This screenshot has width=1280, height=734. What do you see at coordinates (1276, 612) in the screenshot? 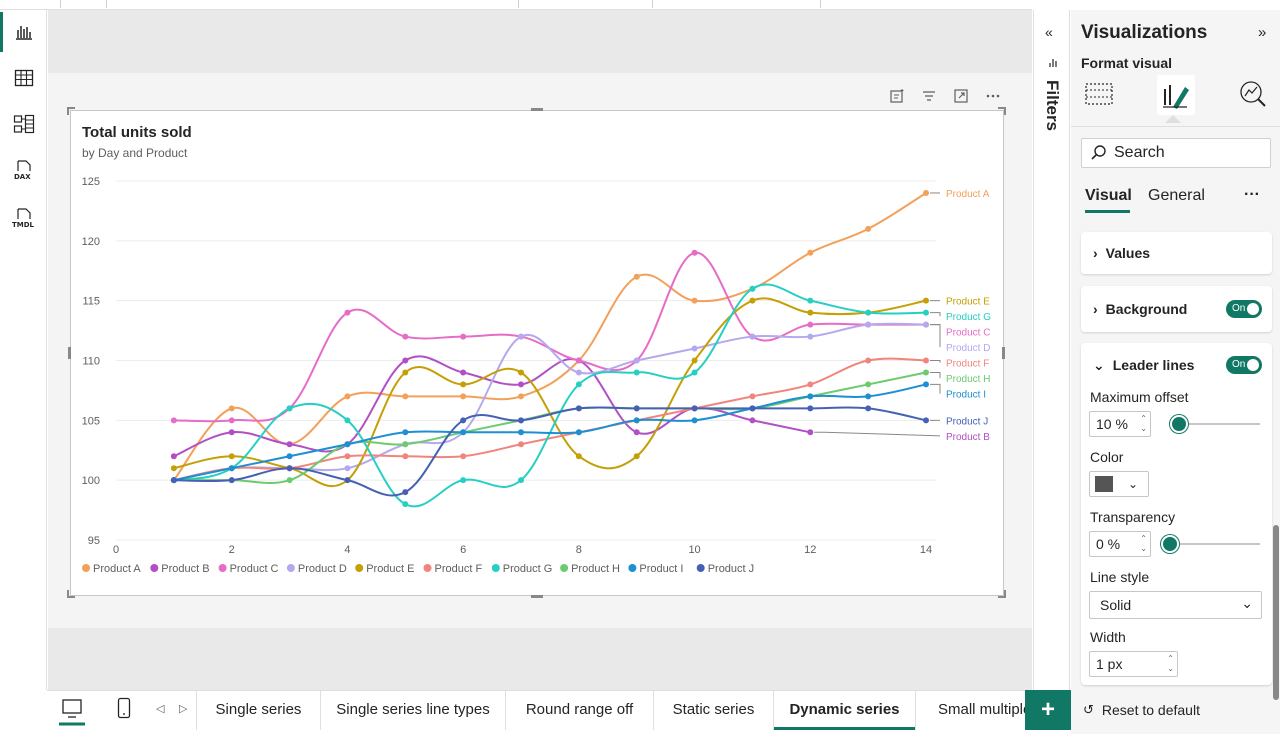
I see `pane-scrollbar` at bounding box center [1276, 612].